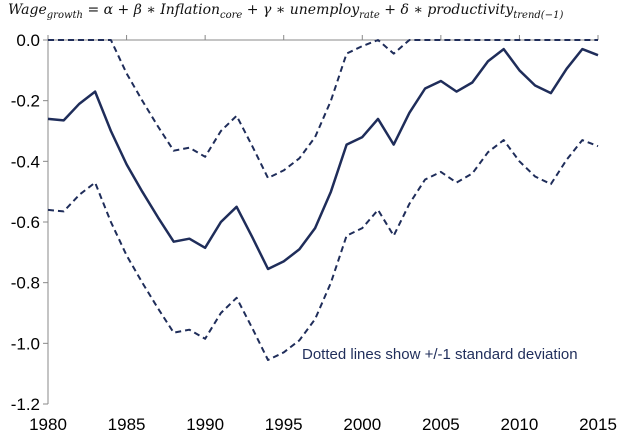  What do you see at coordinates (284, 424) in the screenshot?
I see `x-tick-label: 1995` at bounding box center [284, 424].